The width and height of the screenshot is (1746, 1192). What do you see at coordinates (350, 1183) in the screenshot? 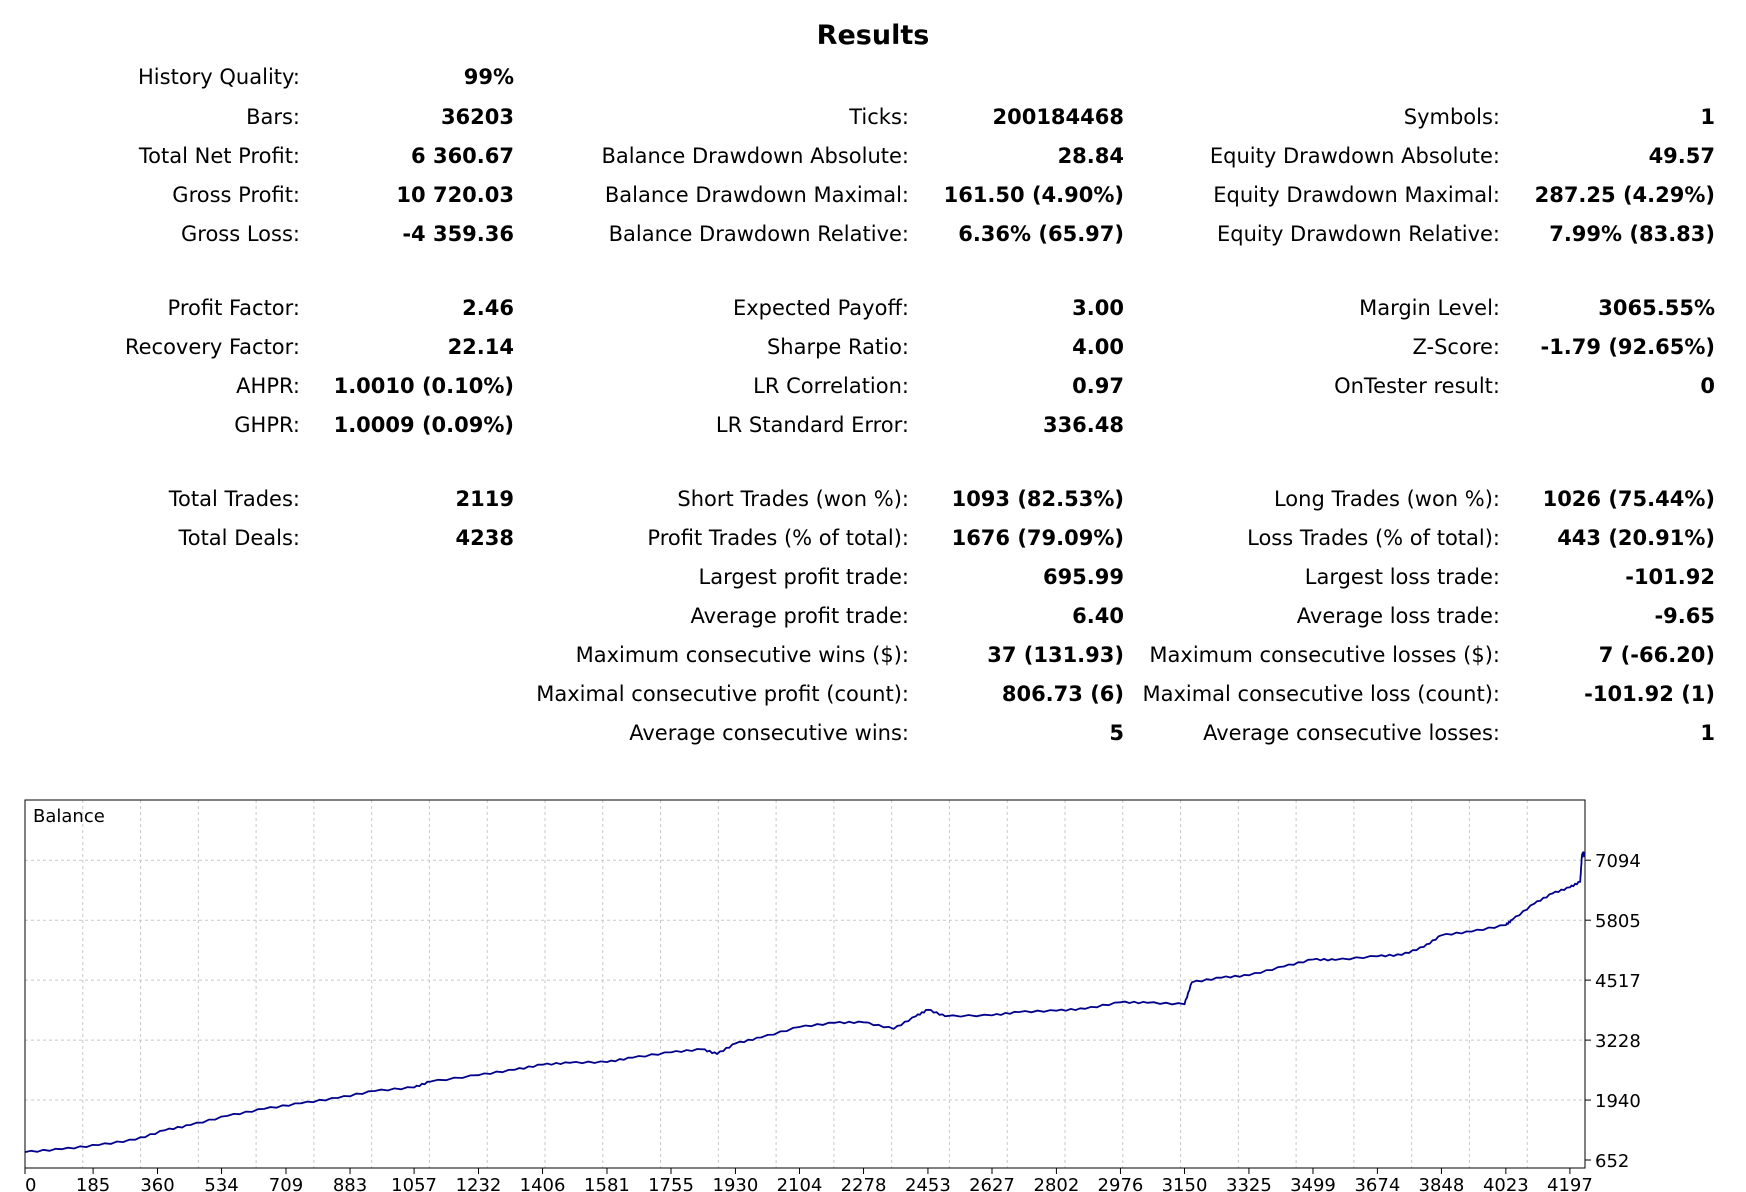
I see `x-tick-label: 883` at bounding box center [350, 1183].